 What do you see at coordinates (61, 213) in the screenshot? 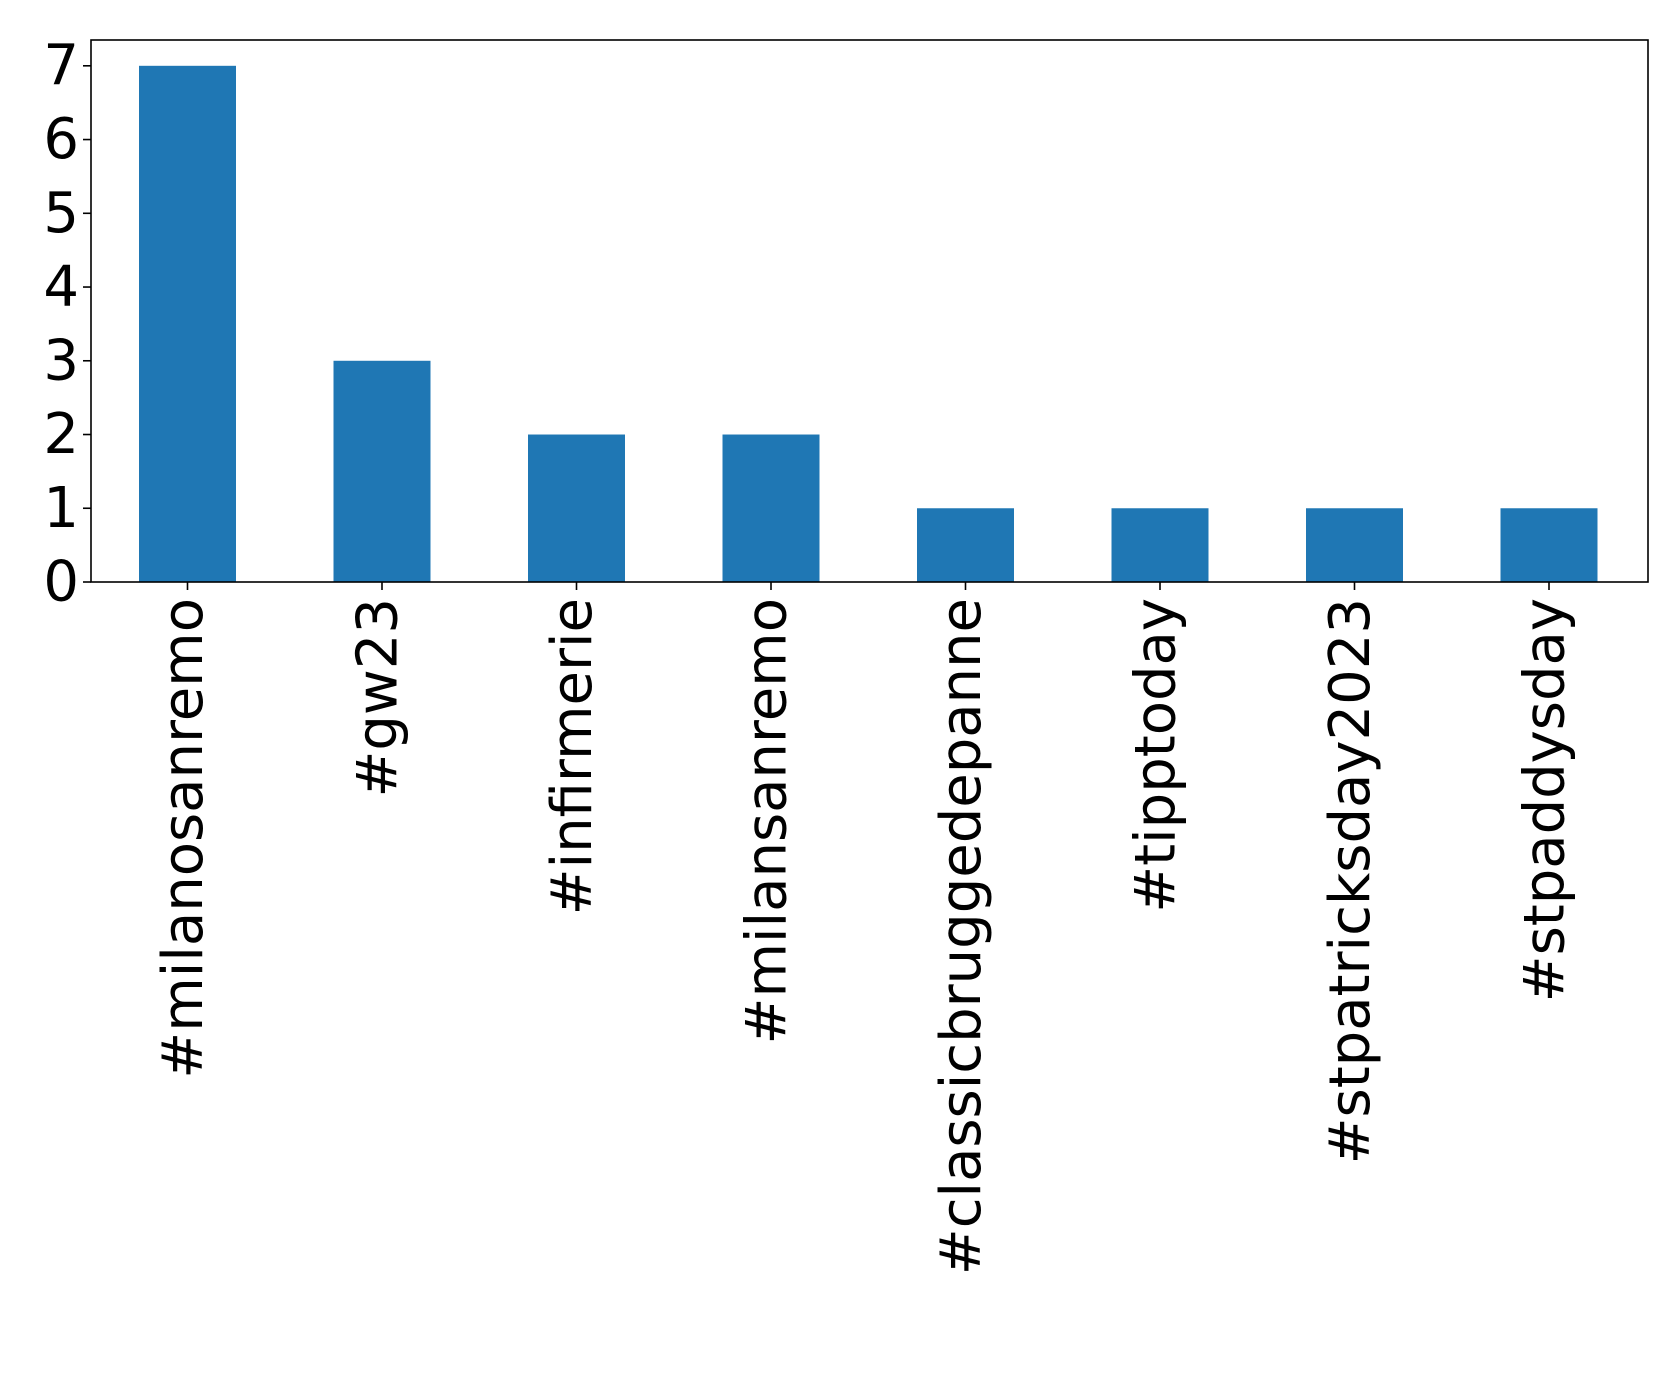
I see `y-tick-label-5: 5` at bounding box center [61, 213].